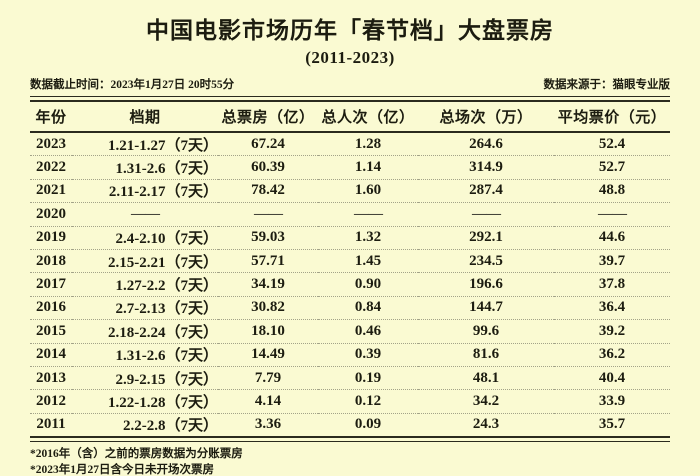 The image size is (700, 476). Describe the element at coordinates (145, 191) in the screenshot. I see `table-cell: 2.11-2.17（7天）` at that location.